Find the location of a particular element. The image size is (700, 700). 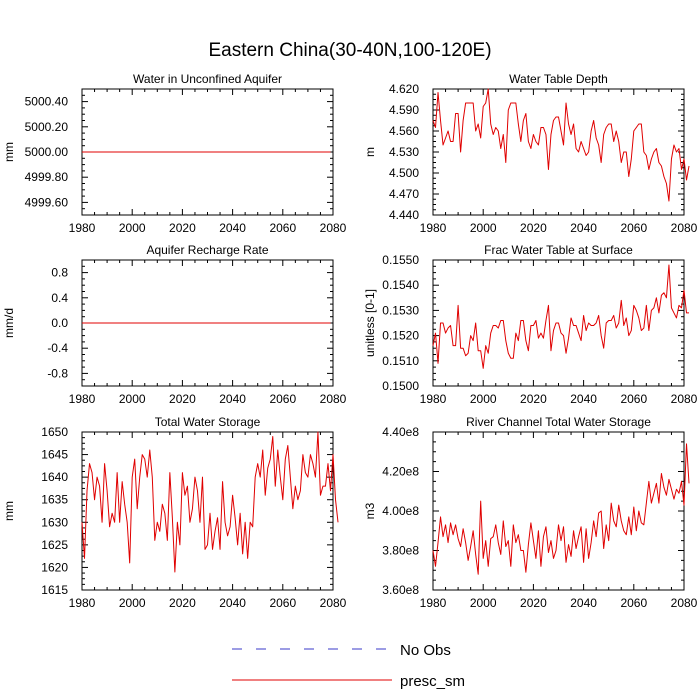

y-tick-label: 0.8 is located at coordinates (59, 273).